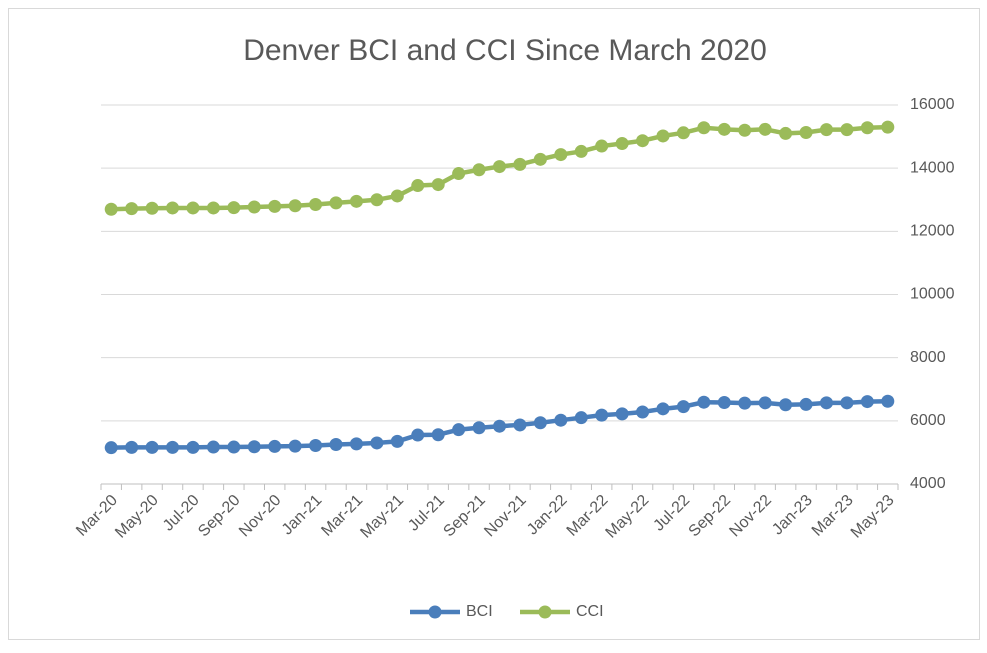  I want to click on y-tick-label: 8000, so click(928, 357).